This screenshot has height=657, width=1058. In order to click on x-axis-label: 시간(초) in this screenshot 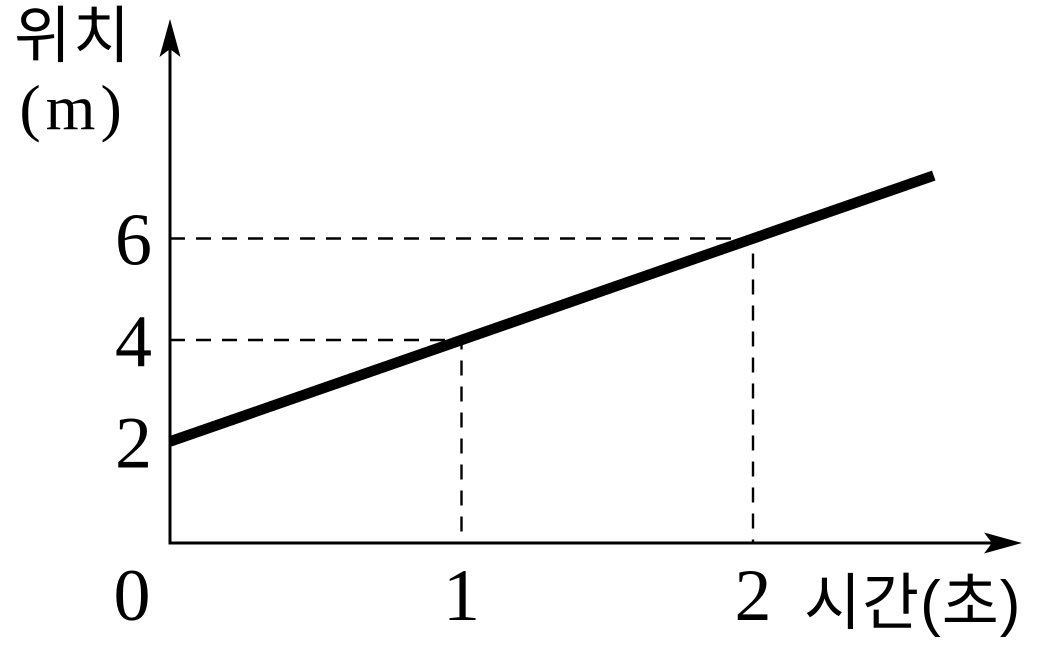, I will do `click(913, 603)`.